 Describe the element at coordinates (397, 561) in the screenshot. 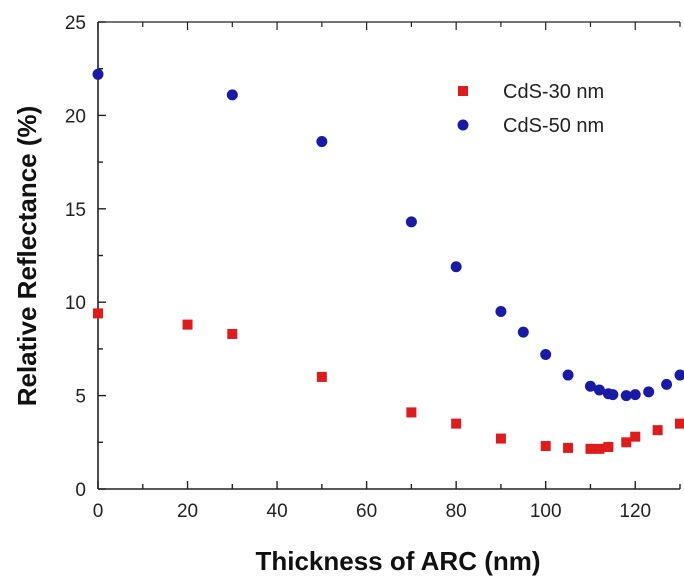

I see `x-axis-title: Thickness of ARC (nm)` at that location.